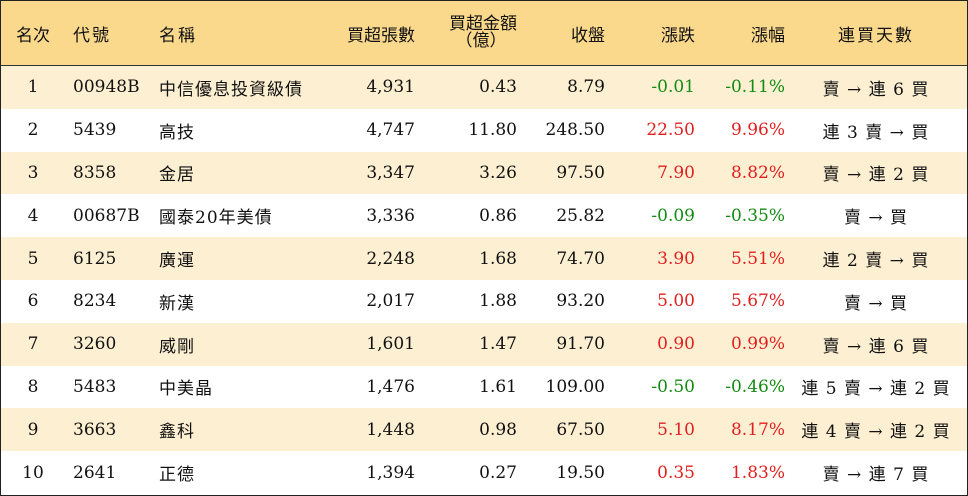 This screenshot has height=496, width=968. What do you see at coordinates (876, 261) in the screenshot?
I see `consecutive-days-cell: 連 2 賣 → 買` at bounding box center [876, 261].